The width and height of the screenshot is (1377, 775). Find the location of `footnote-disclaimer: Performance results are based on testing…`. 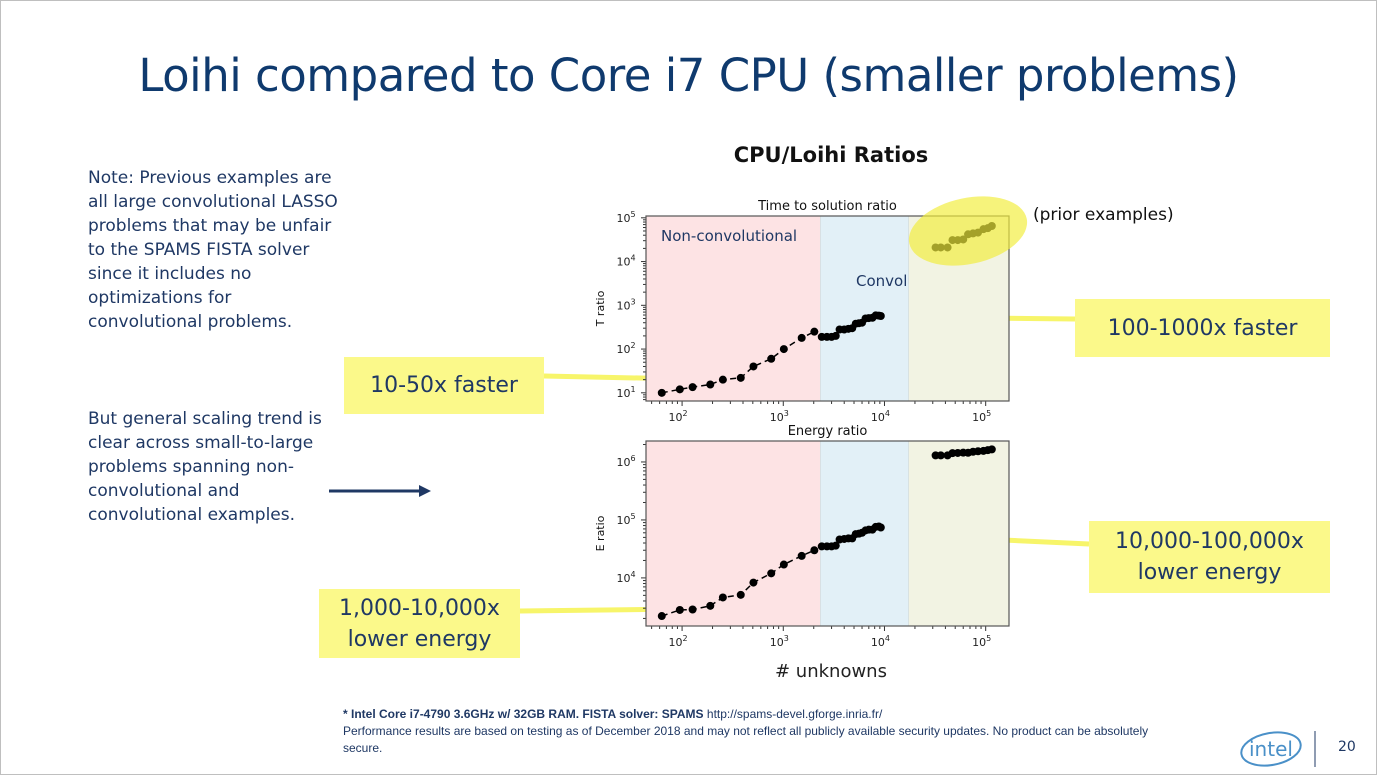

footnote-disclaimer: Performance results are based on testing… is located at coordinates (746, 739).